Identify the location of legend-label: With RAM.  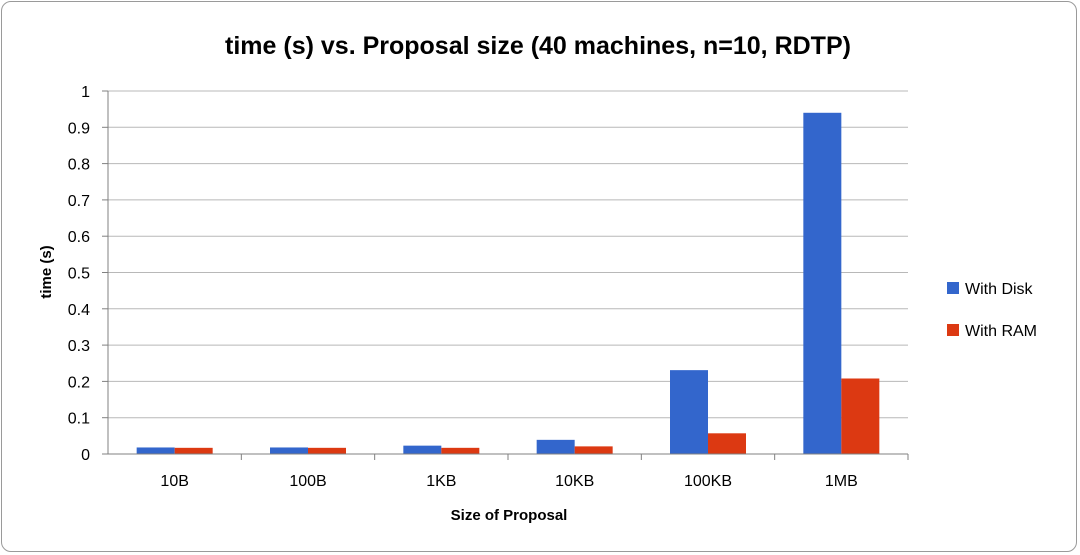
(1001, 331).